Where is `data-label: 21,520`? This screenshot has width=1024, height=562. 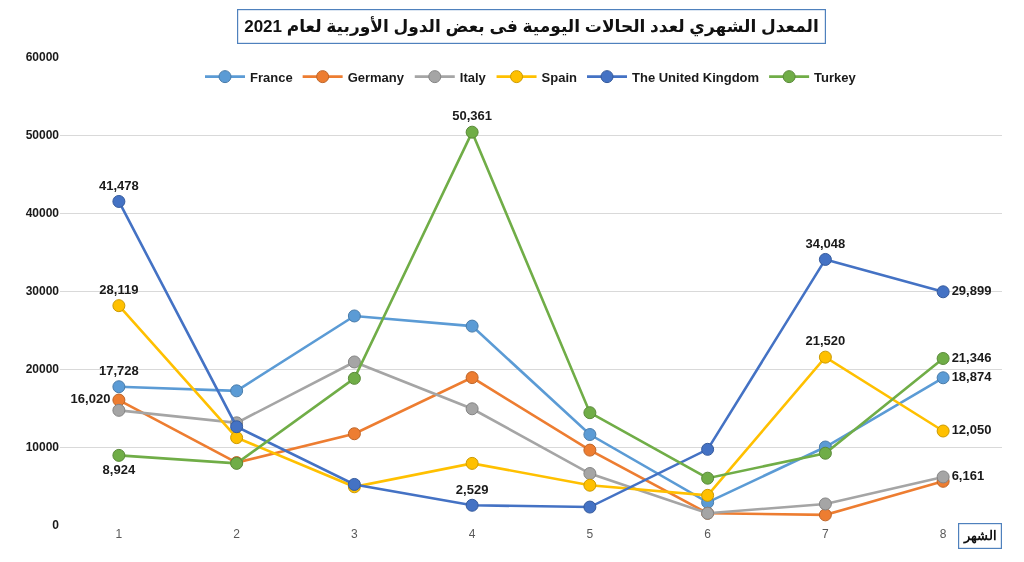 data-label: 21,520 is located at coordinates (825, 341).